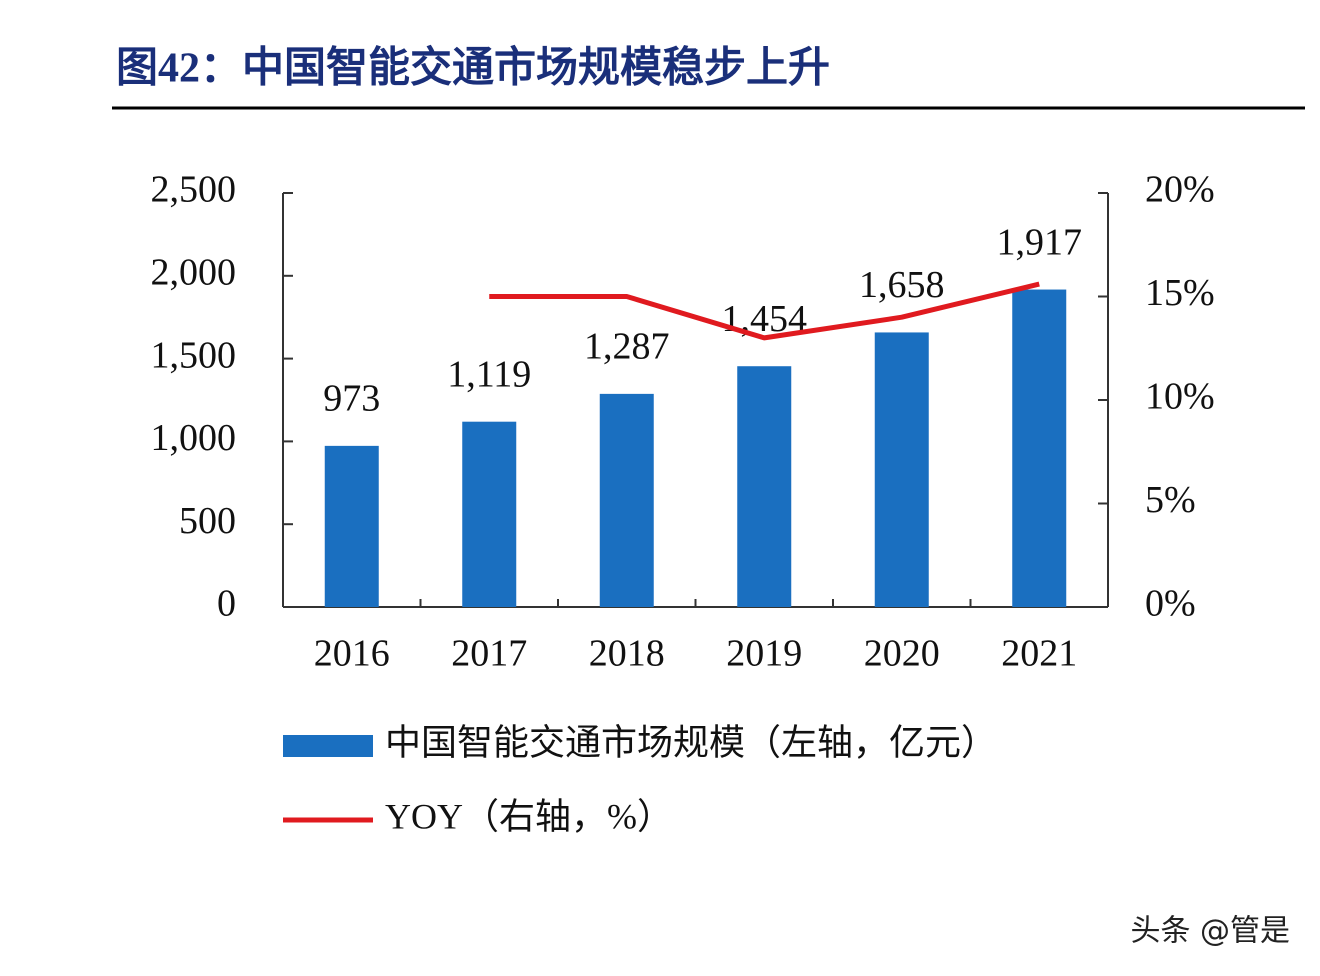  I want to click on y2-tick-label: 10%, so click(1180, 397).